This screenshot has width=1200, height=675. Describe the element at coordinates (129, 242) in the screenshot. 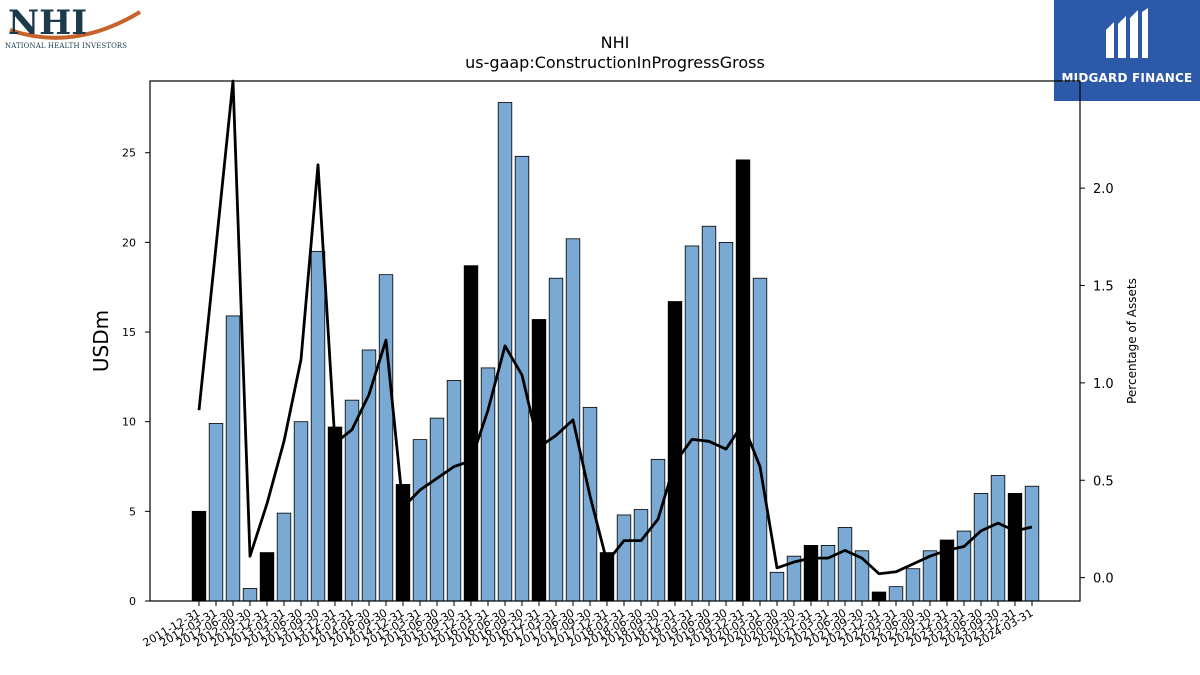

I see `y-tick-label: 20` at that location.